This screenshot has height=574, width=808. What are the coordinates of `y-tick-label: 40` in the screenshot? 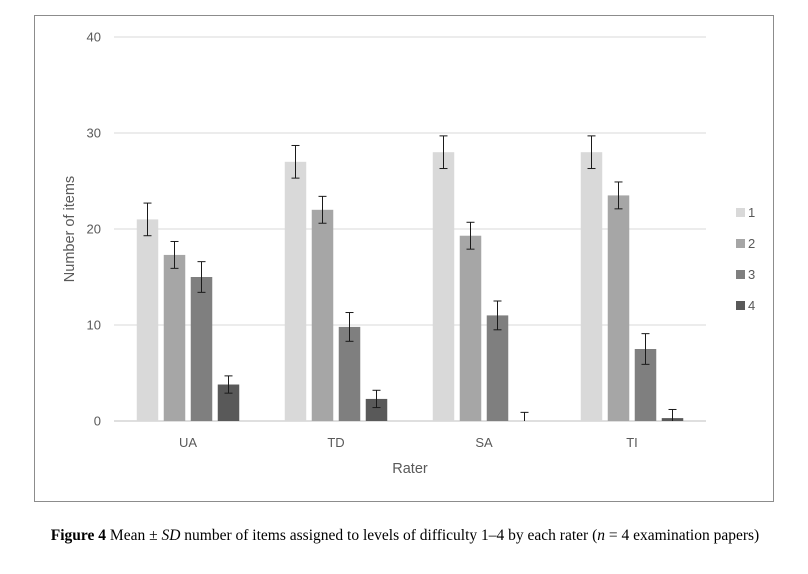 It's located at (94, 37).